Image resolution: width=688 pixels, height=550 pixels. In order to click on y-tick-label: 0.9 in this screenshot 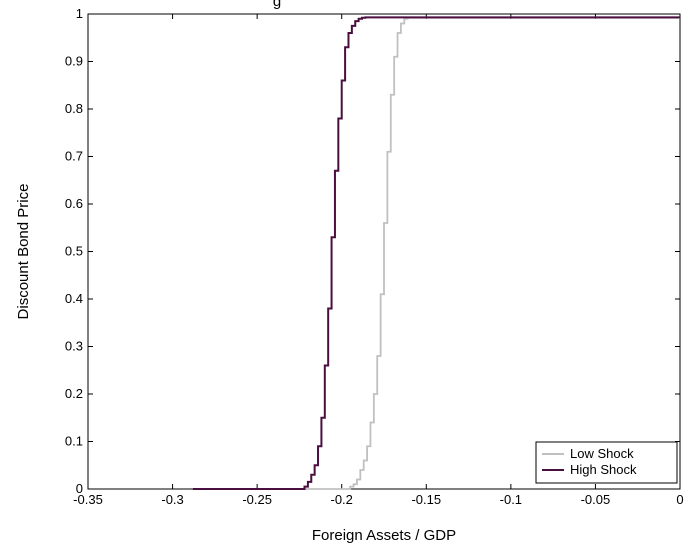, I will do `click(74, 61)`.